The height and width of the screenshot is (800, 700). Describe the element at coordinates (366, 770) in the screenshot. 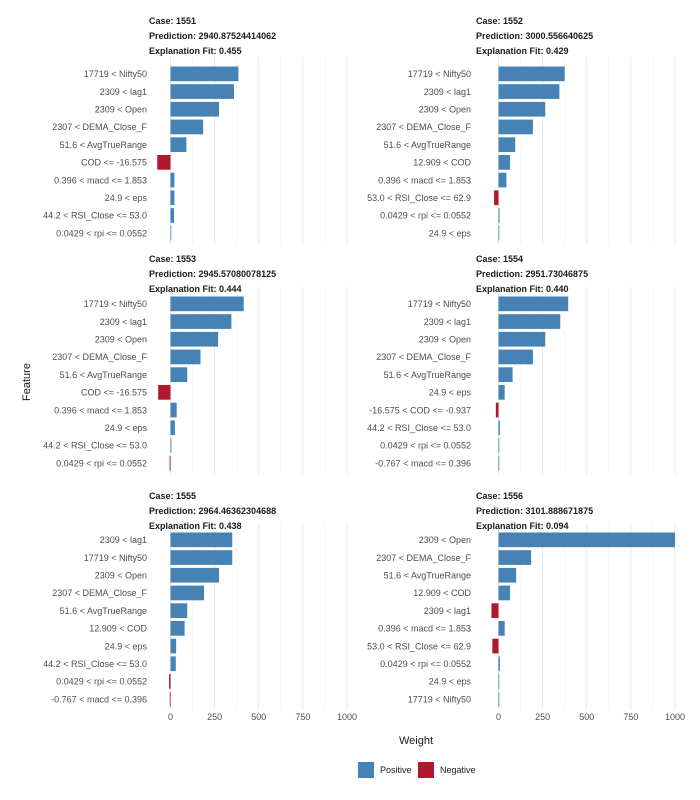

I see `legend-key-positive` at that location.